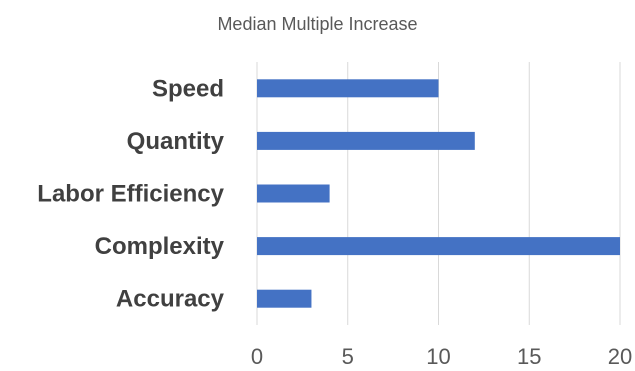  Describe the element at coordinates (293, 193) in the screenshot. I see `bar-labor-efficiency` at that location.